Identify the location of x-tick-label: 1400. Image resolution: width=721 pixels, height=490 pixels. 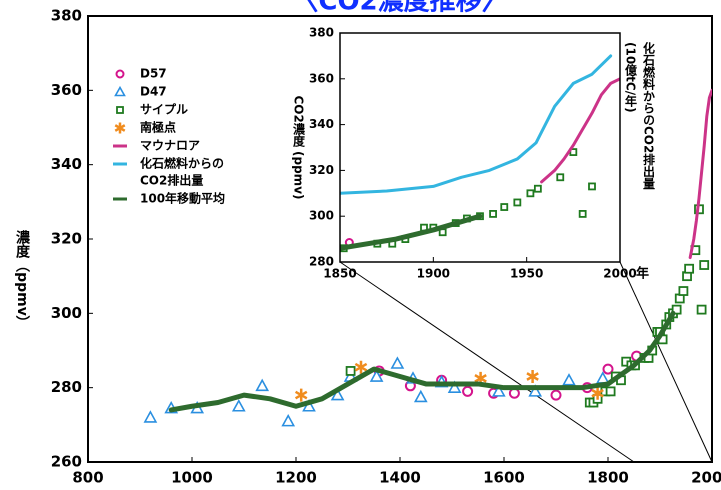
(400, 478).